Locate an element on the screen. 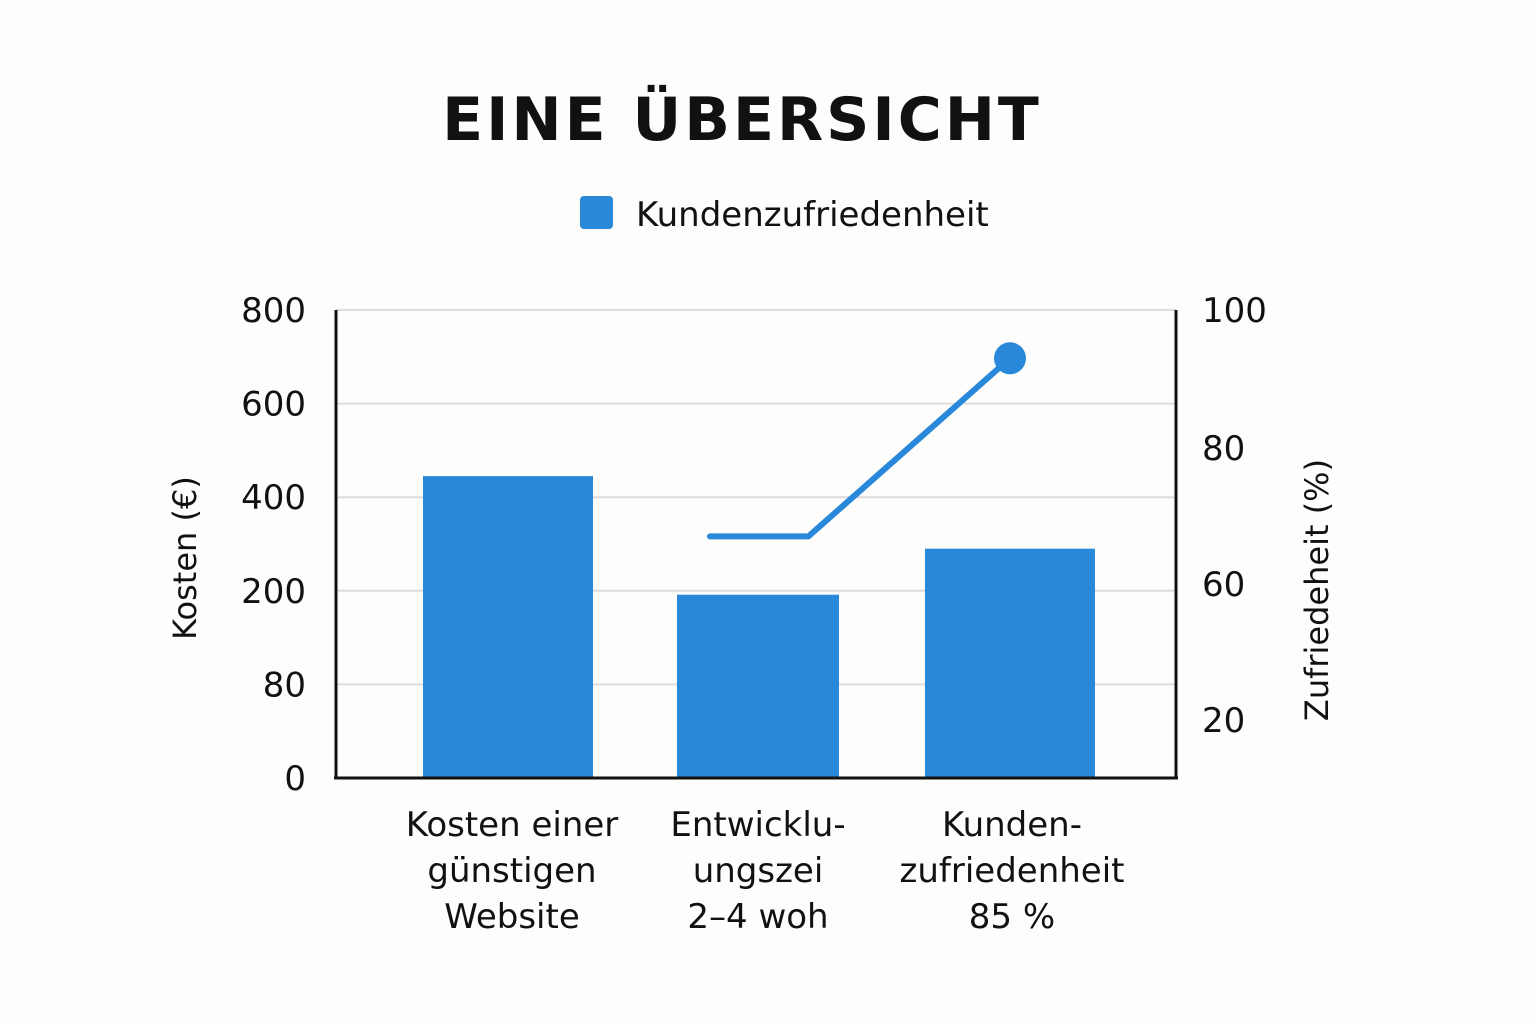 This screenshot has width=1536, height=1024. category-label: Kosten einer günstigen Website is located at coordinates (512, 871).